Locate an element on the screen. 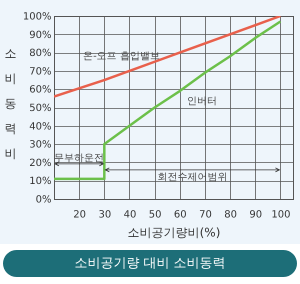 This screenshot has height=284, width=300. y-tick-label: 100% is located at coordinates (37, 17).